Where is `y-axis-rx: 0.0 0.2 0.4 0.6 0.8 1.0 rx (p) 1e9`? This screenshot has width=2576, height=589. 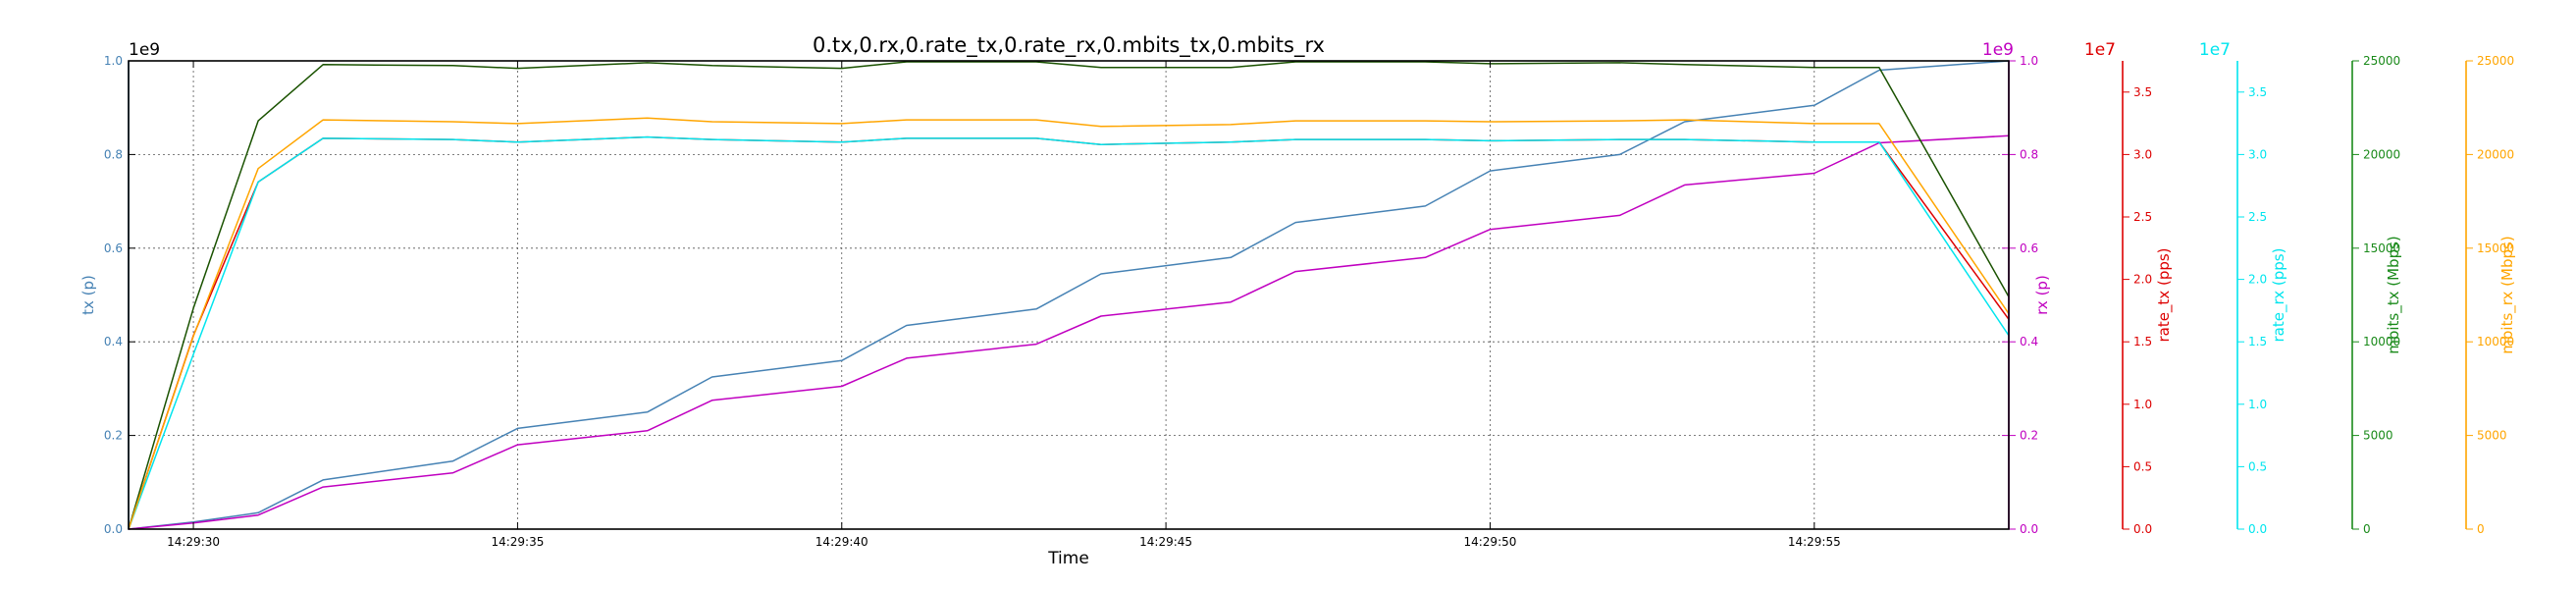 y-axis-rx: 0.0 0.2 0.4 0.6 0.8 1.0 rx (p) 1e9 is located at coordinates (2017, 288).